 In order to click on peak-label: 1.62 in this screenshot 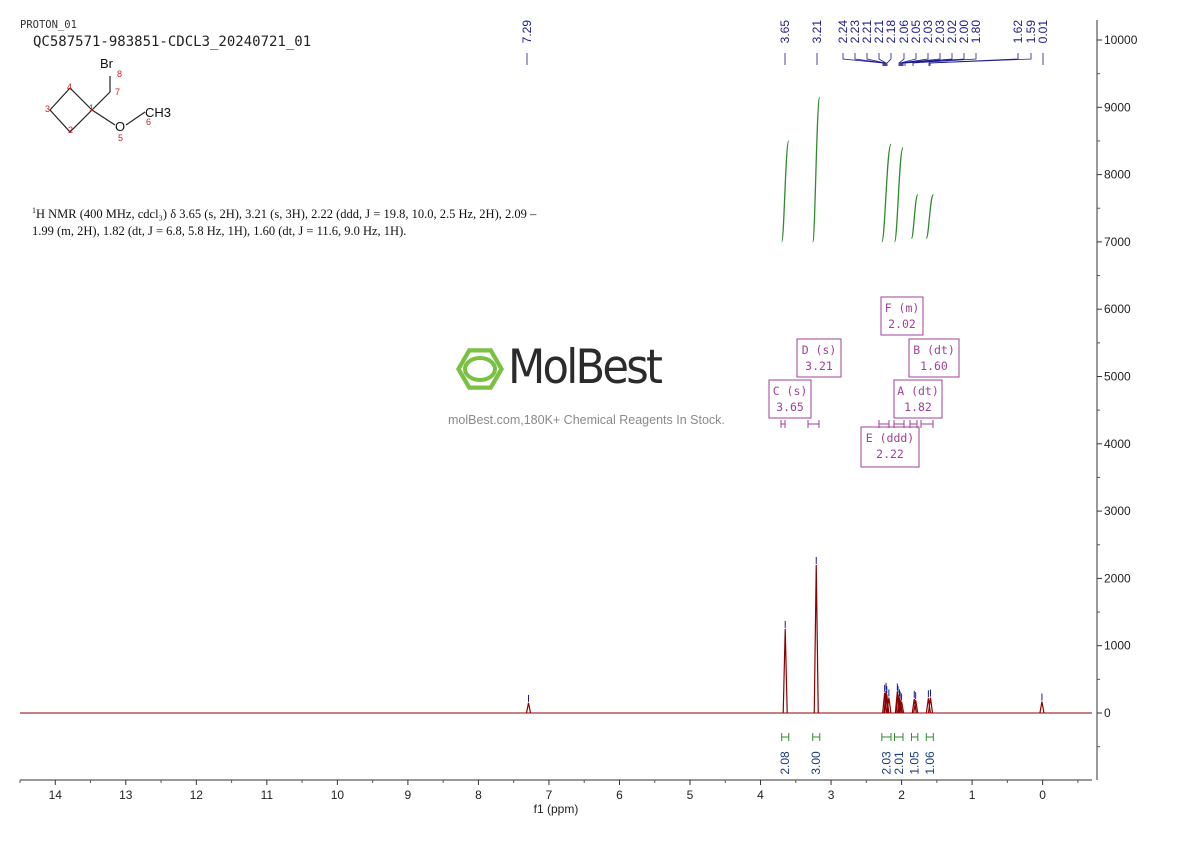, I will do `click(1018, 32)`.